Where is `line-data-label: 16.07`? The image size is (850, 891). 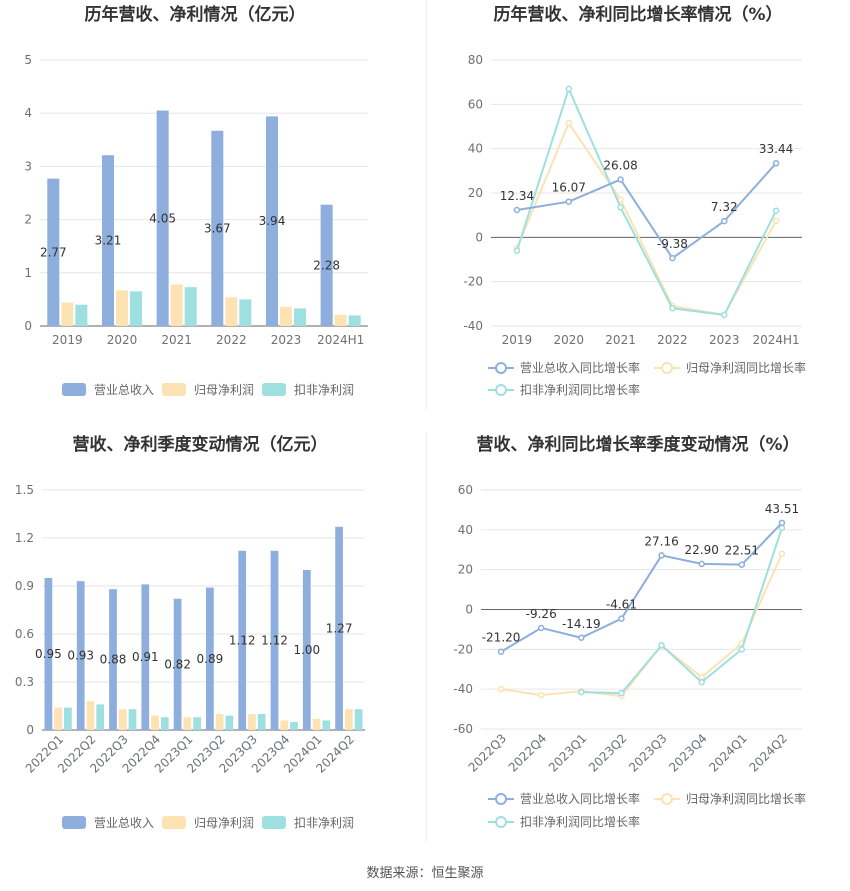 line-data-label: 16.07 is located at coordinates (569, 188).